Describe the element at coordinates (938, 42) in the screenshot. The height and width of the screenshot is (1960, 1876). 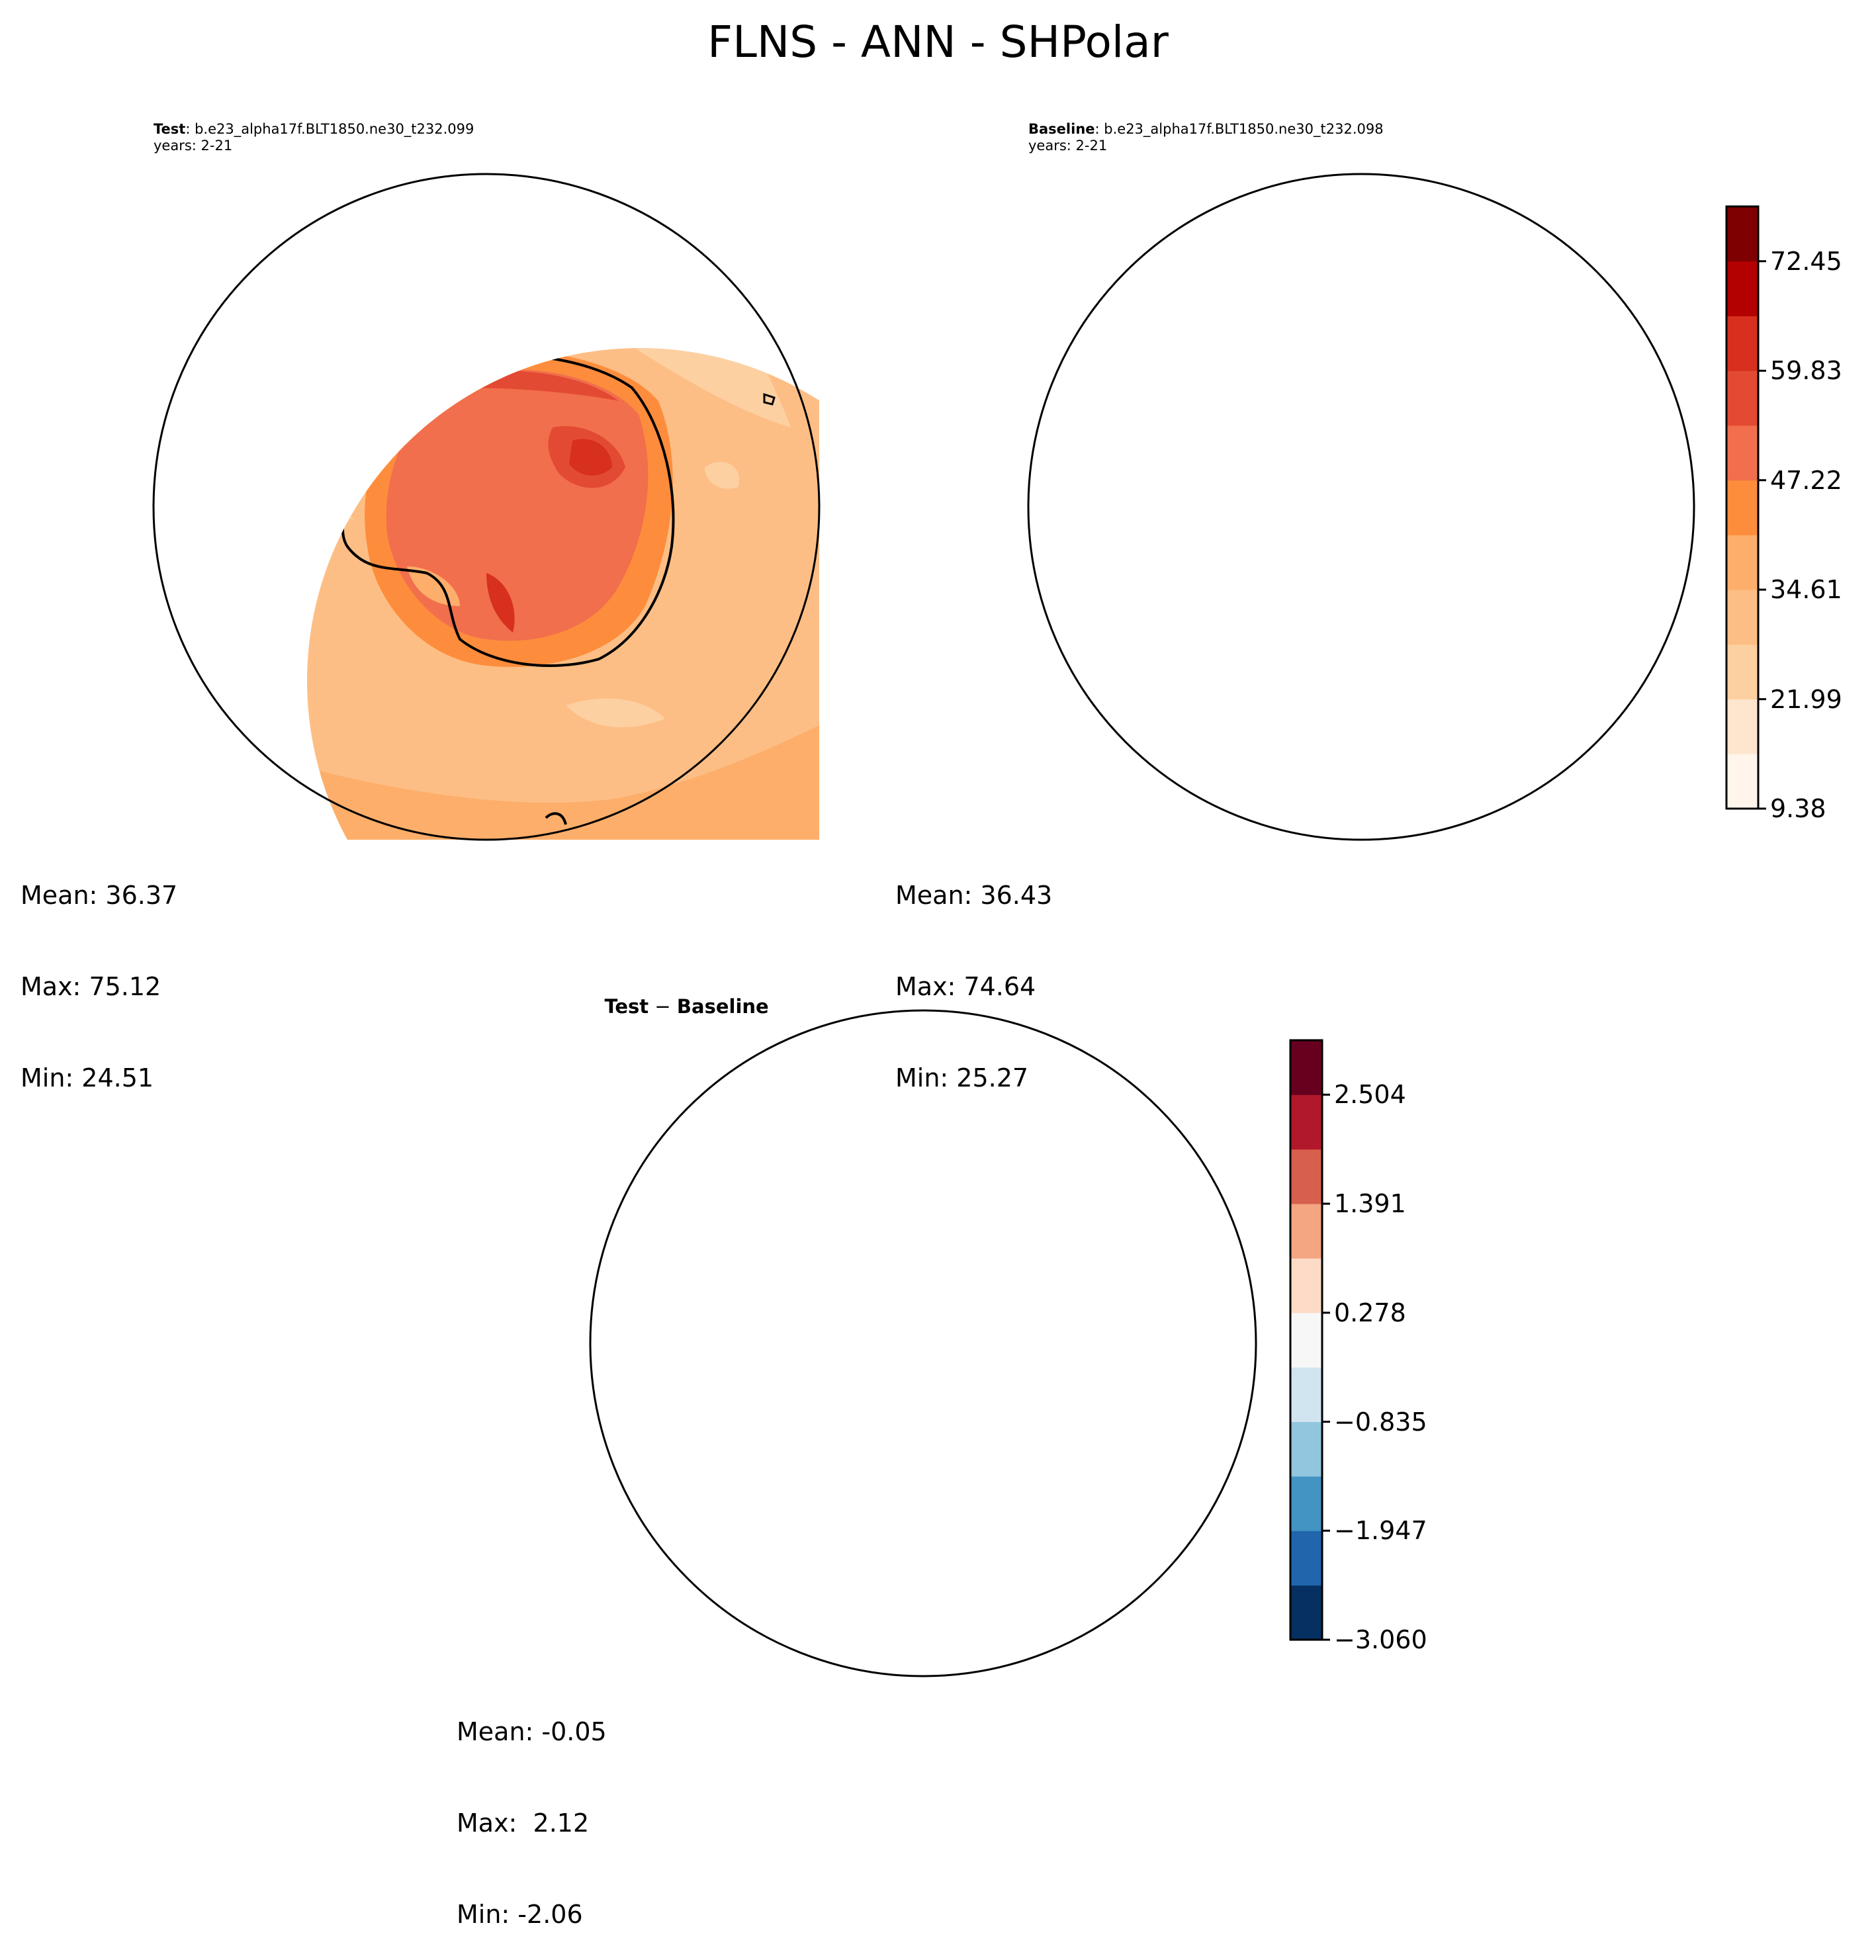
I see `figure-title: FLNS - ANN - SHPolar` at that location.